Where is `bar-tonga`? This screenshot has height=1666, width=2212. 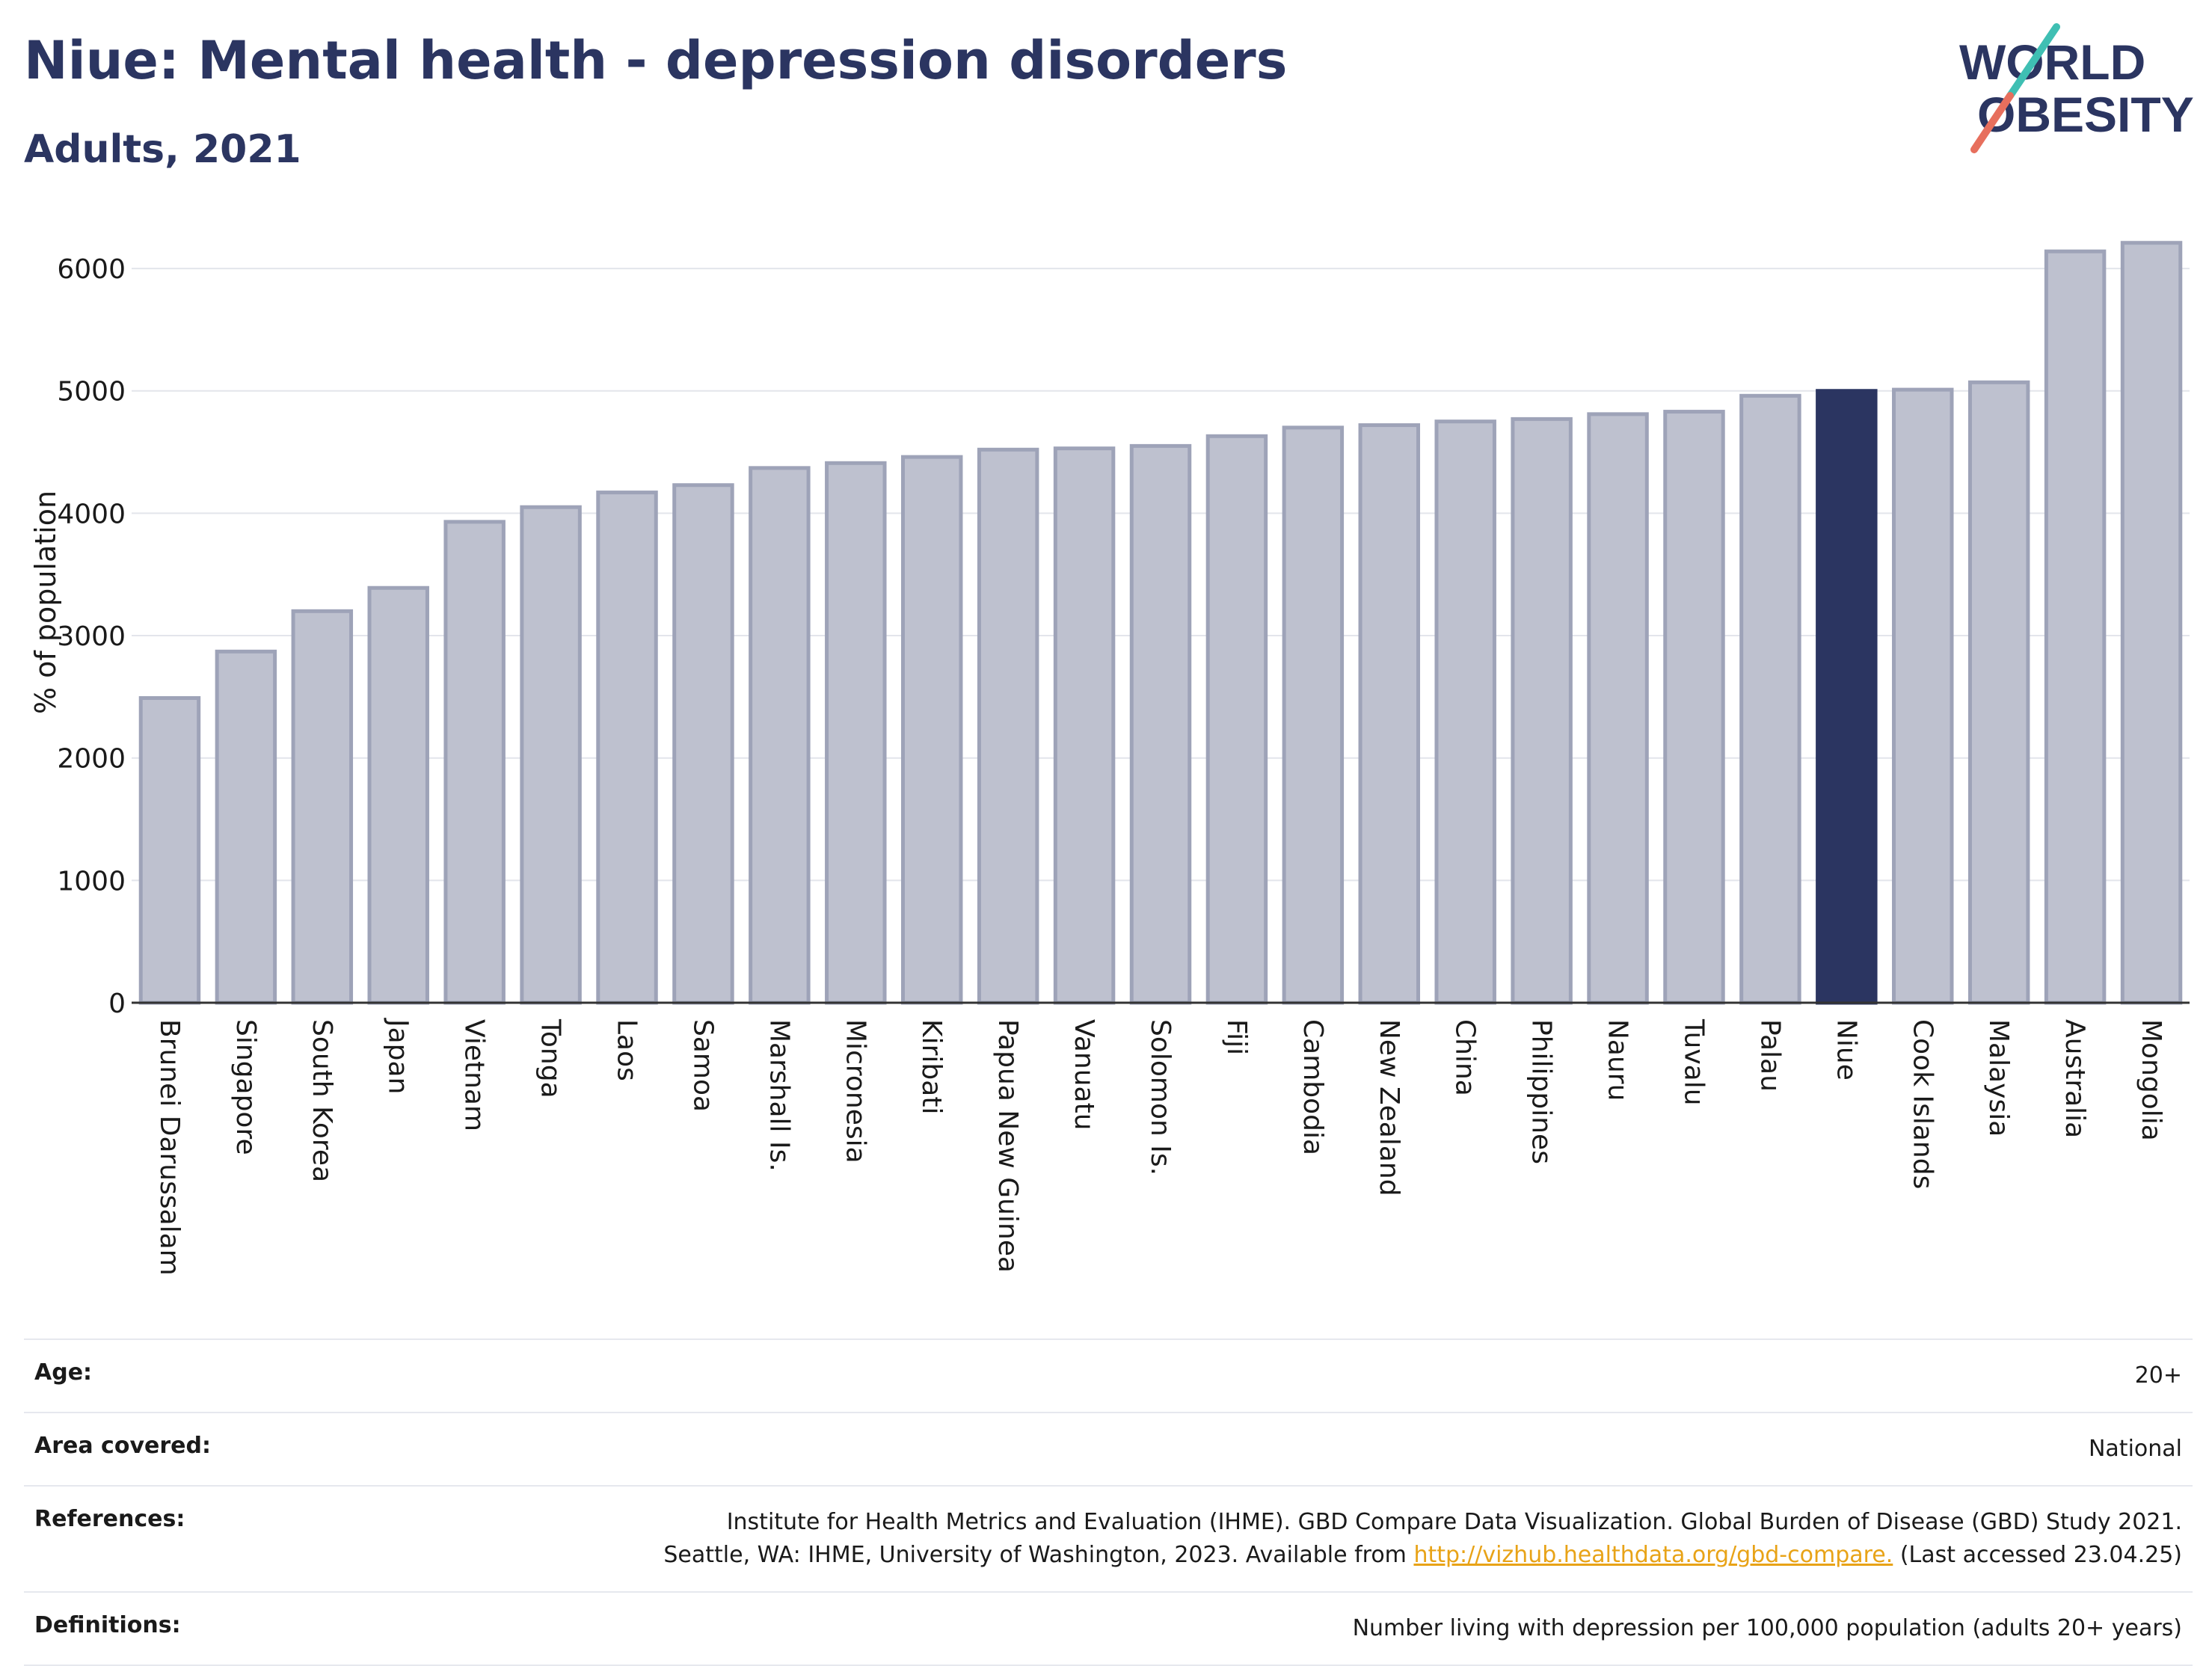 bar-tonga is located at coordinates (551, 755).